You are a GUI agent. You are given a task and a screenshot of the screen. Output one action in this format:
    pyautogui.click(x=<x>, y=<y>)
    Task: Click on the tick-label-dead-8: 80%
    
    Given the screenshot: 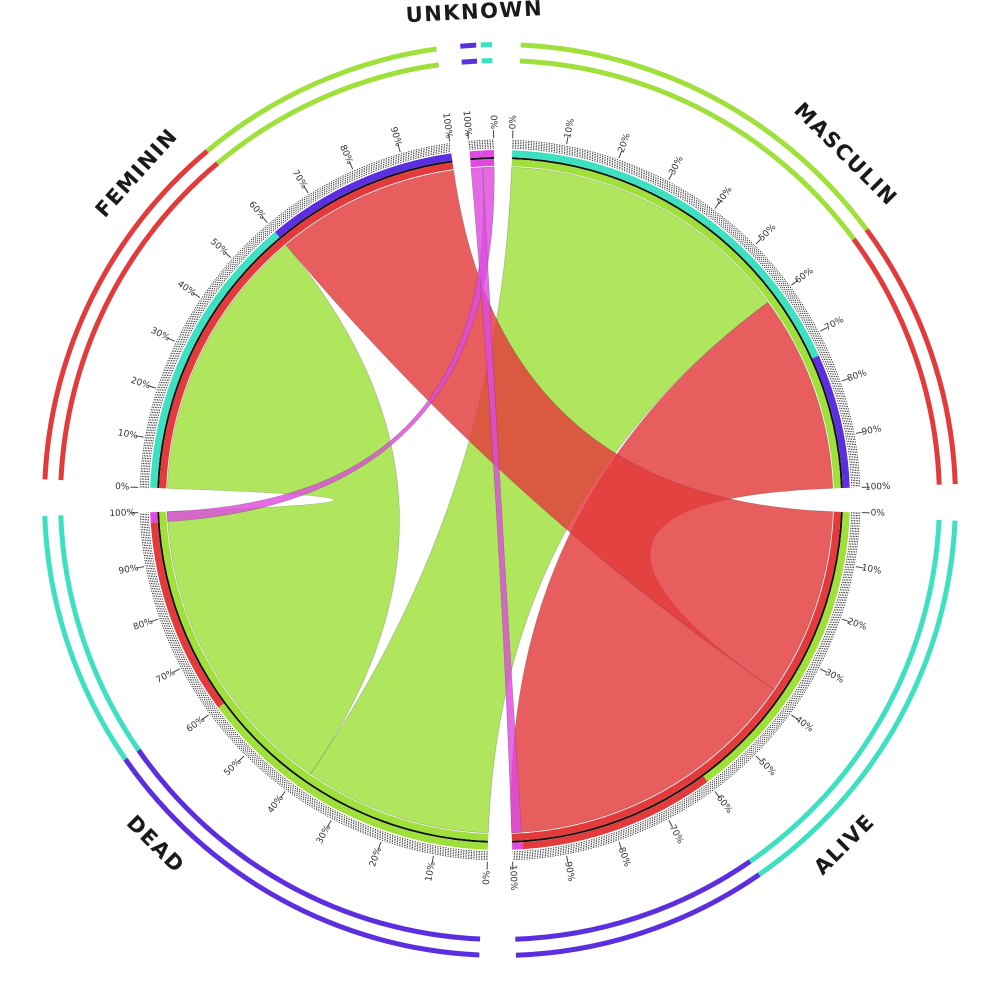 What is the action you would take?
    pyautogui.click(x=143, y=625)
    